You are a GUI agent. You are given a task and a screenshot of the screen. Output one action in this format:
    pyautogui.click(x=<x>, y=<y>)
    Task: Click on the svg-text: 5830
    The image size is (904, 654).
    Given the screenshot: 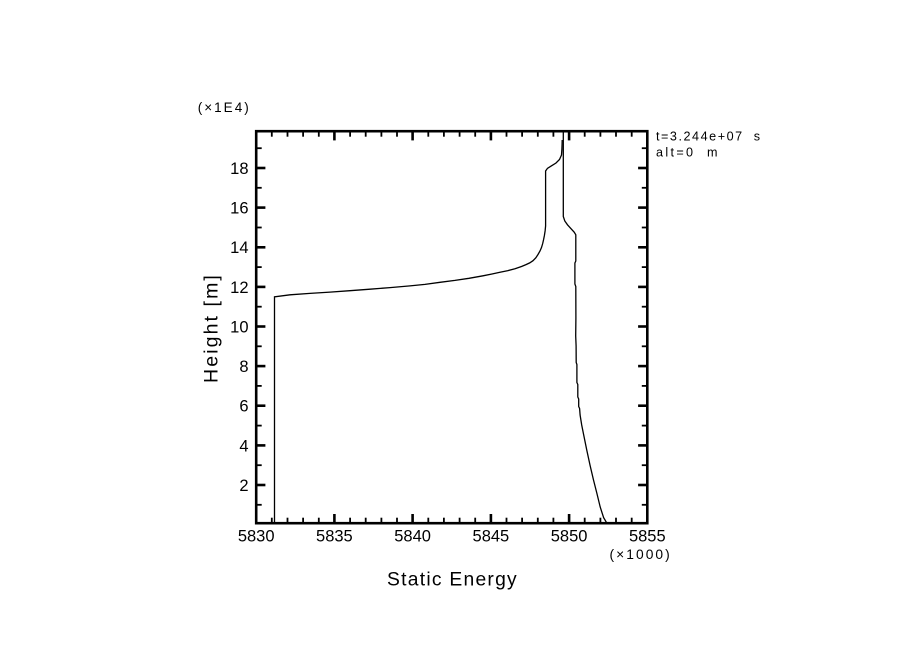 What is the action you would take?
    pyautogui.click(x=256, y=537)
    